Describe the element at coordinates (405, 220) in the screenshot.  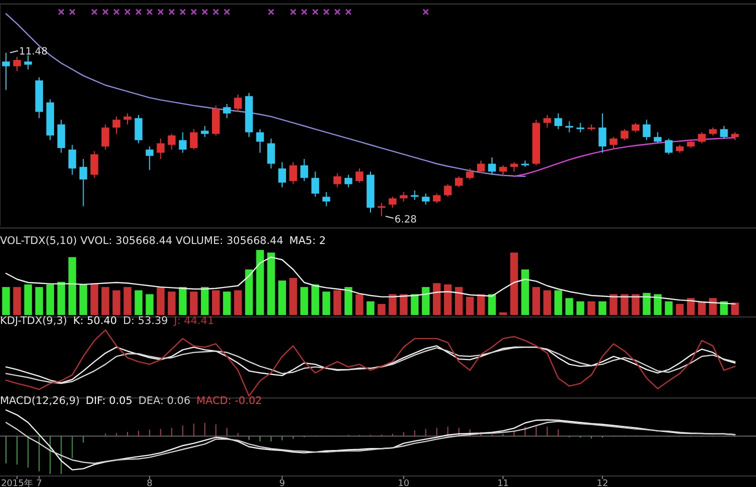
I see `annotation: 6.28` at that location.